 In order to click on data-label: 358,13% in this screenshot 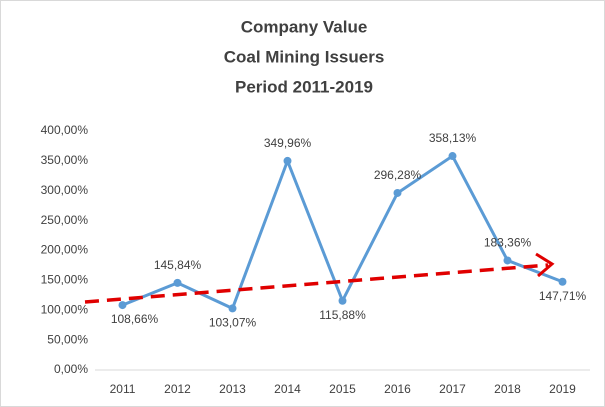, I will do `click(453, 138)`.